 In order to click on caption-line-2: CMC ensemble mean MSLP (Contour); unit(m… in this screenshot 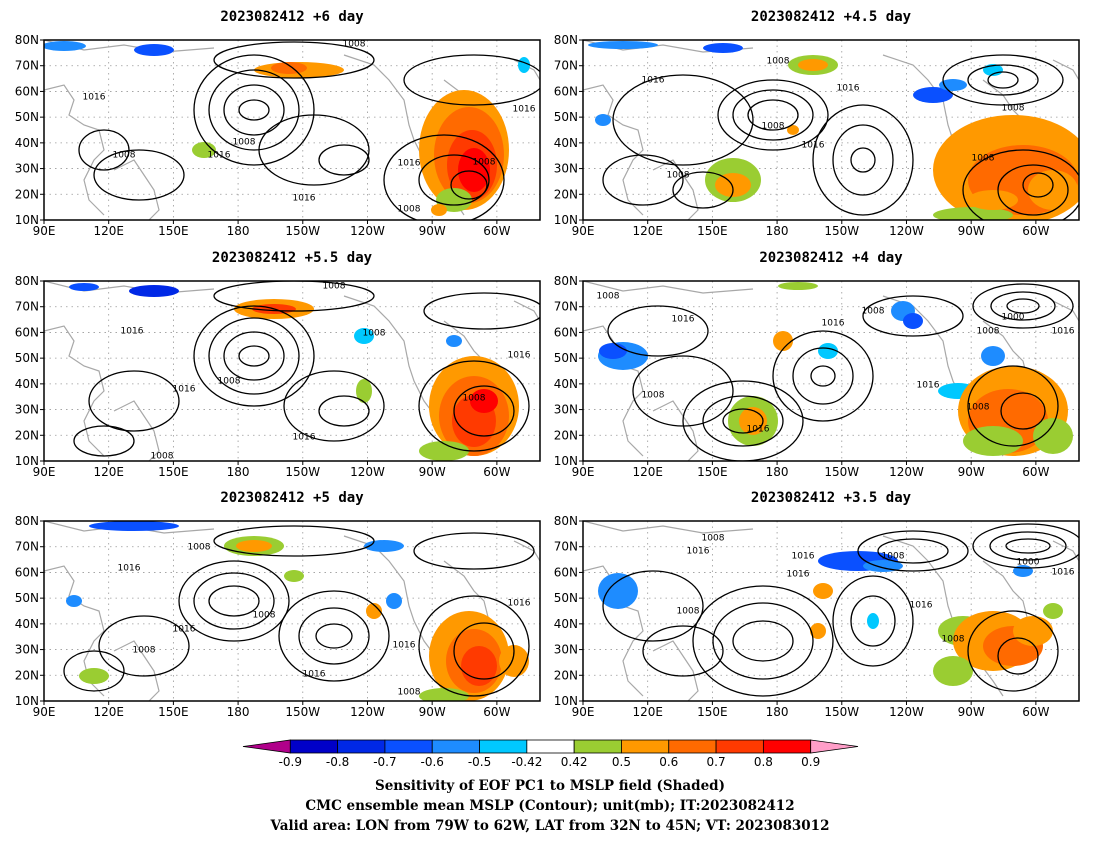, I will do `click(549, 806)`.